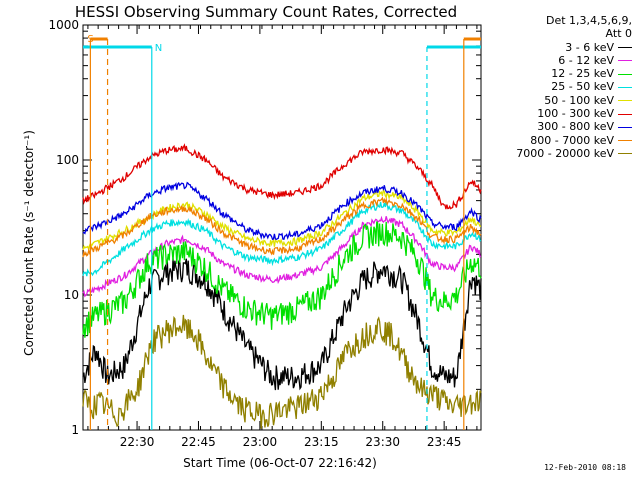 Image resolution: width=640 pixels, height=480 pixels. Describe the element at coordinates (572, 140) in the screenshot. I see `legend-entry-label: 800 - 7000 keV` at that location.